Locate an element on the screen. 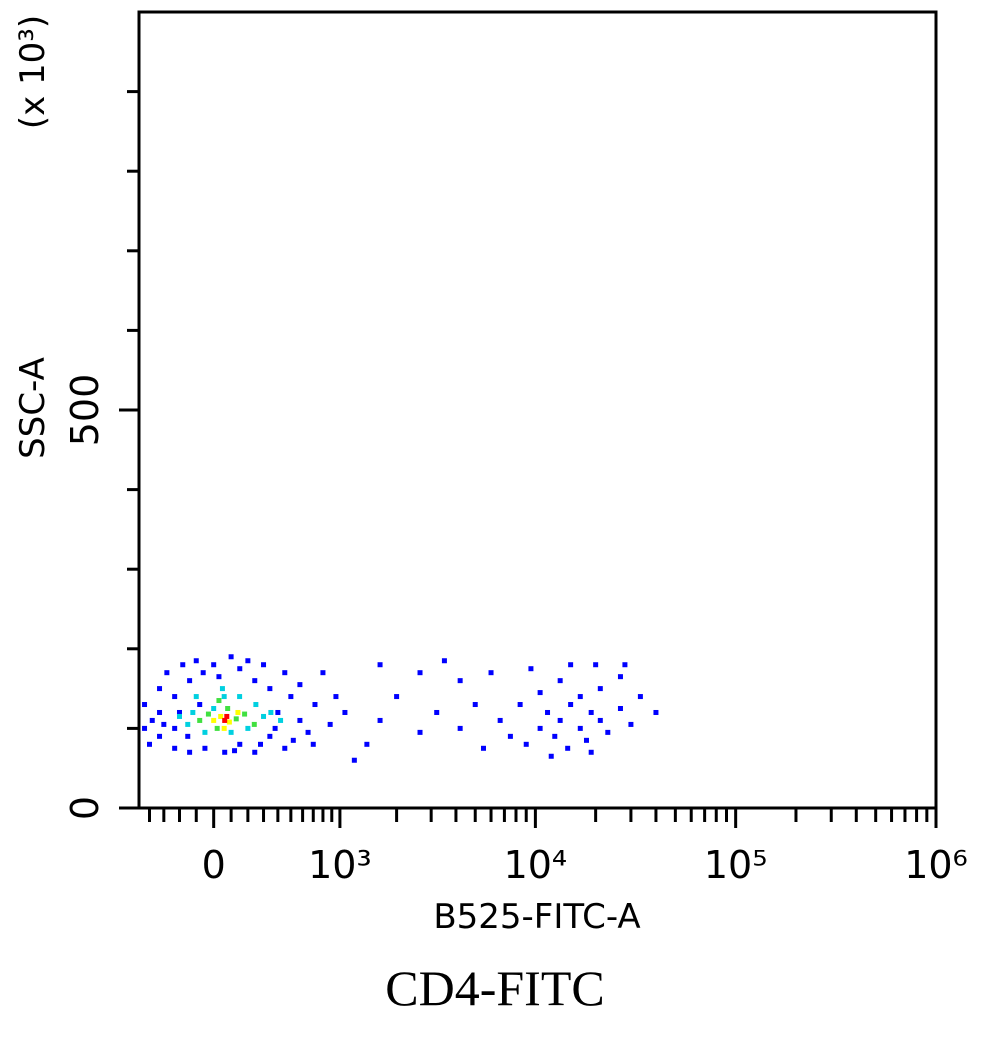 The height and width of the screenshot is (1037, 991). x-tick-label: 10⁶ is located at coordinates (936, 865).